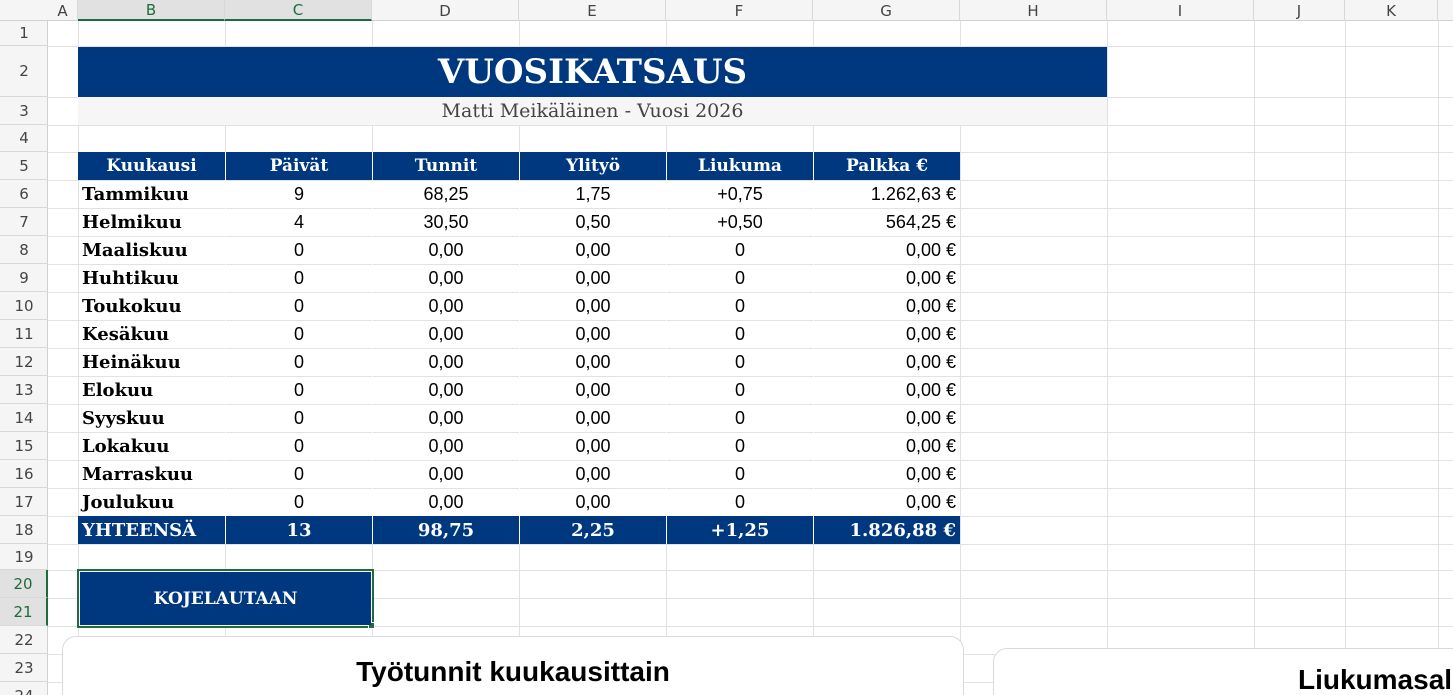 This screenshot has width=1453, height=695. Describe the element at coordinates (592, 72) in the screenshot. I see `report-title: VUOSIKATSAUS` at that location.